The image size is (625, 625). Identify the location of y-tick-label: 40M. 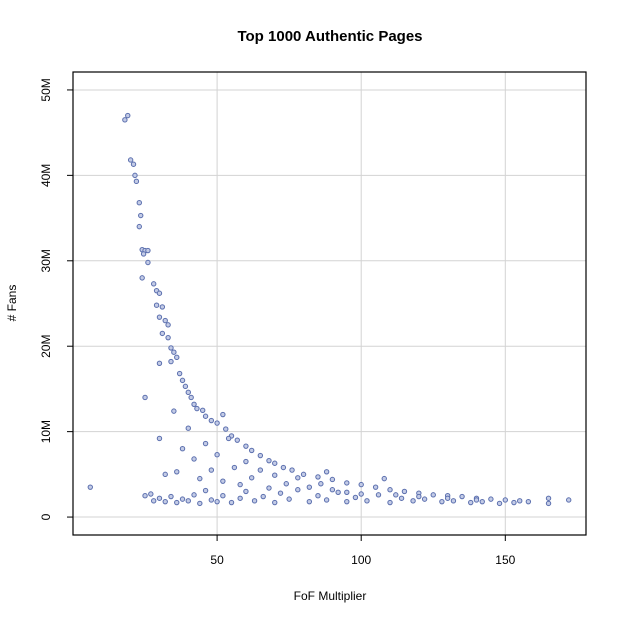
(46, 175).